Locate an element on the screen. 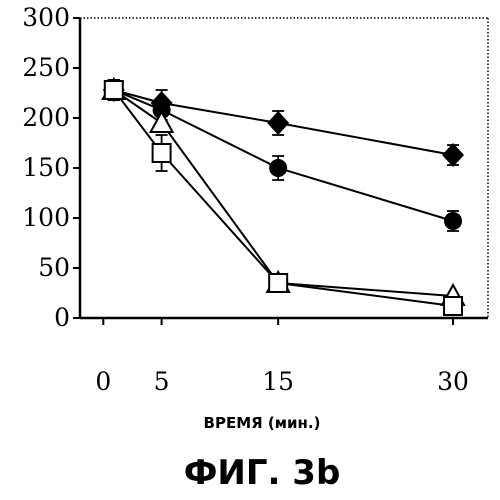 This screenshot has width=500, height=500. y-tick-label: 0 is located at coordinates (62, 317).